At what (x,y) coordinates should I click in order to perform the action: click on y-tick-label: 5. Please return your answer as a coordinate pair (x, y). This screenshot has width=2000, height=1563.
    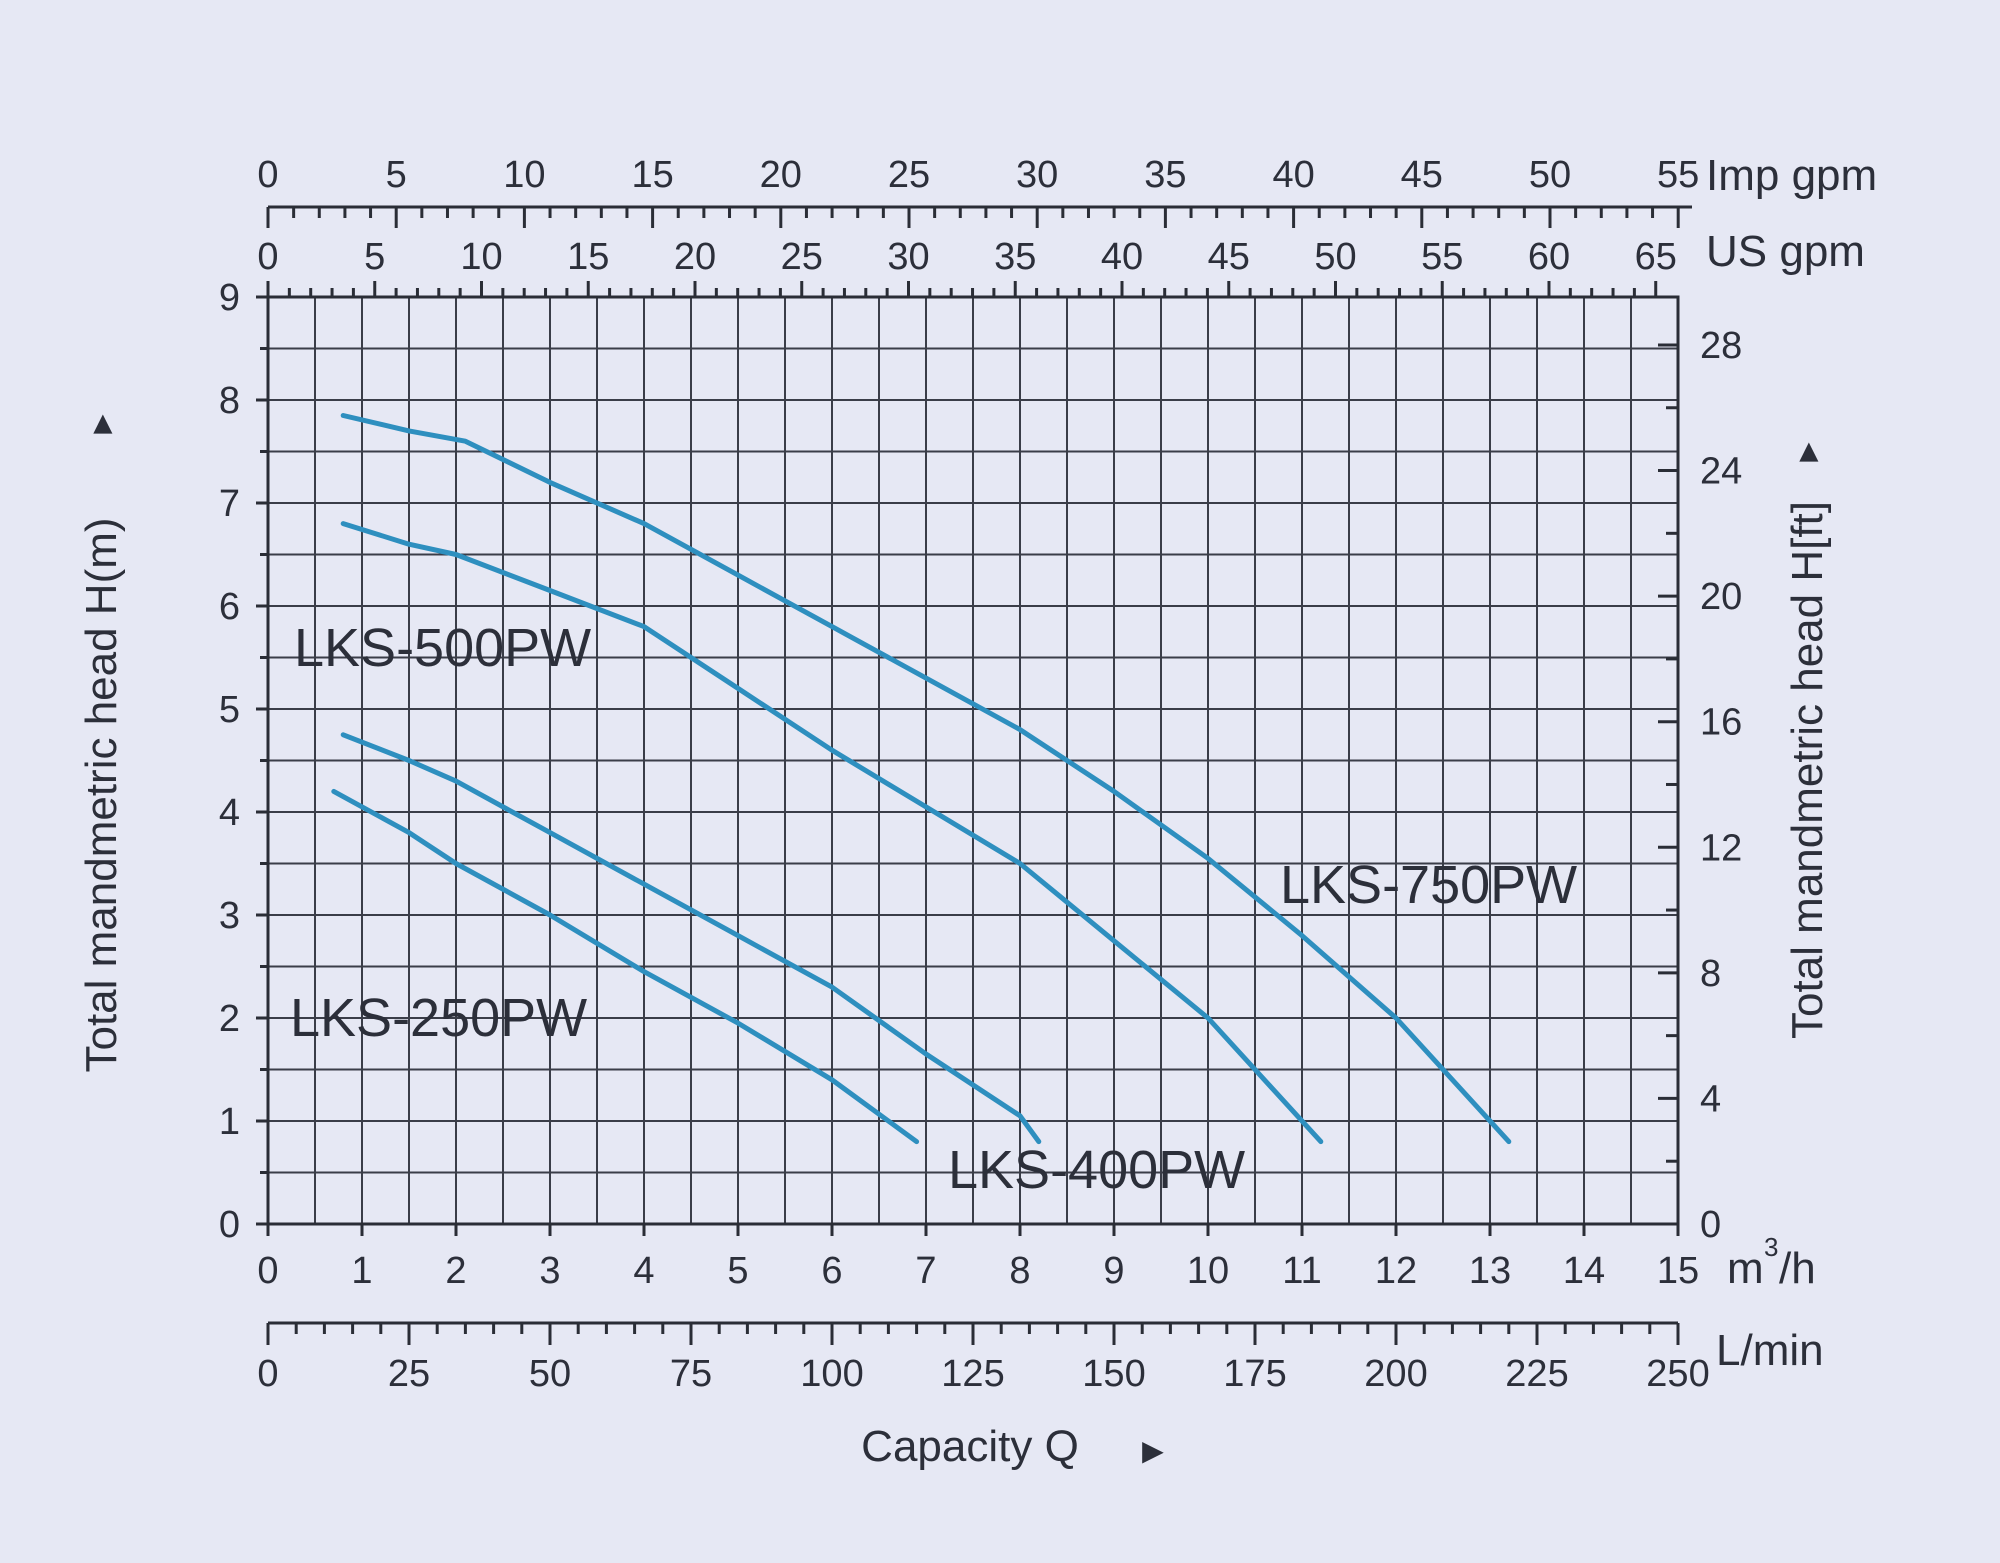
    Looking at the image, I should click on (229, 710).